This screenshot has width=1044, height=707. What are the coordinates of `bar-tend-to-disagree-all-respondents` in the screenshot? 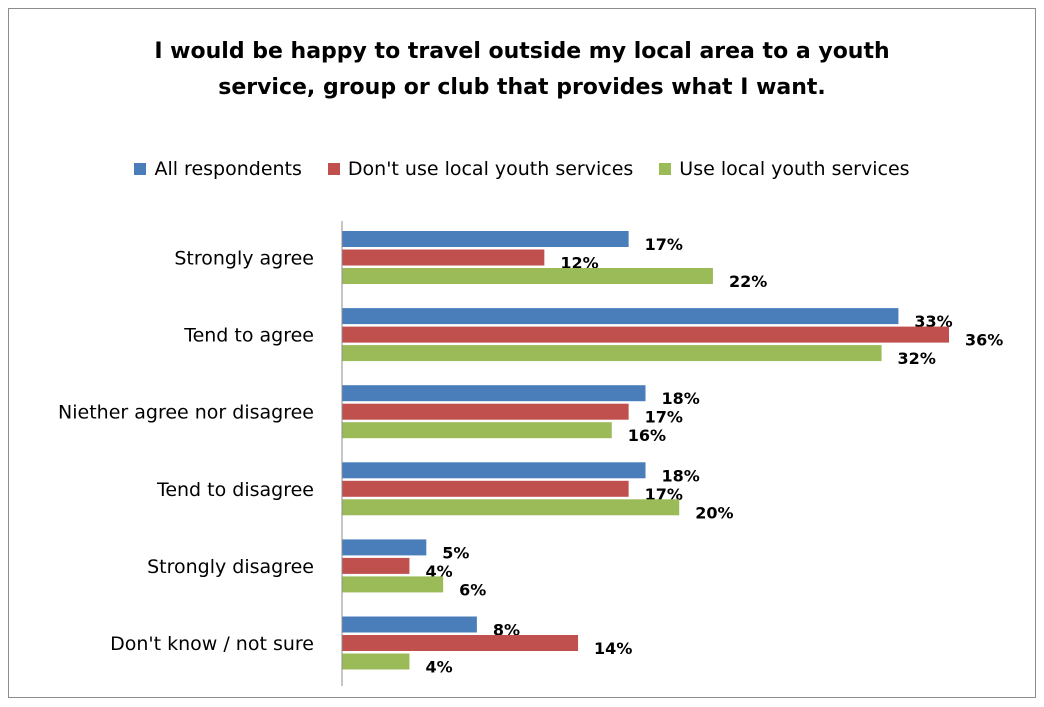 It's located at (494, 470).